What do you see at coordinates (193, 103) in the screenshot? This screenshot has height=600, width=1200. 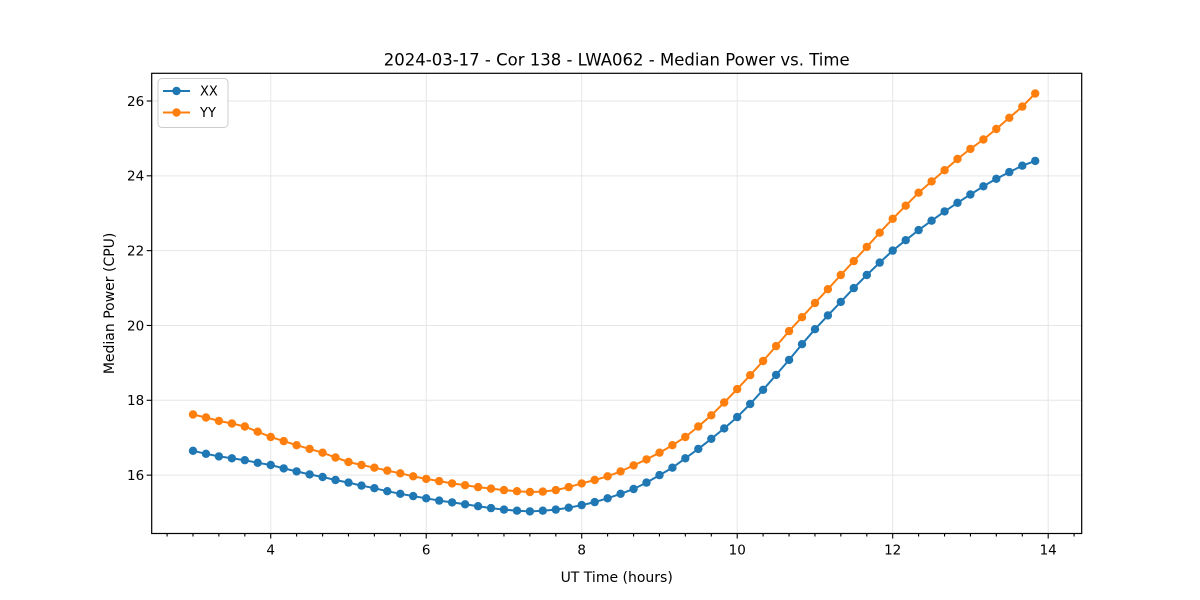 I see `legend: XX YY` at bounding box center [193, 103].